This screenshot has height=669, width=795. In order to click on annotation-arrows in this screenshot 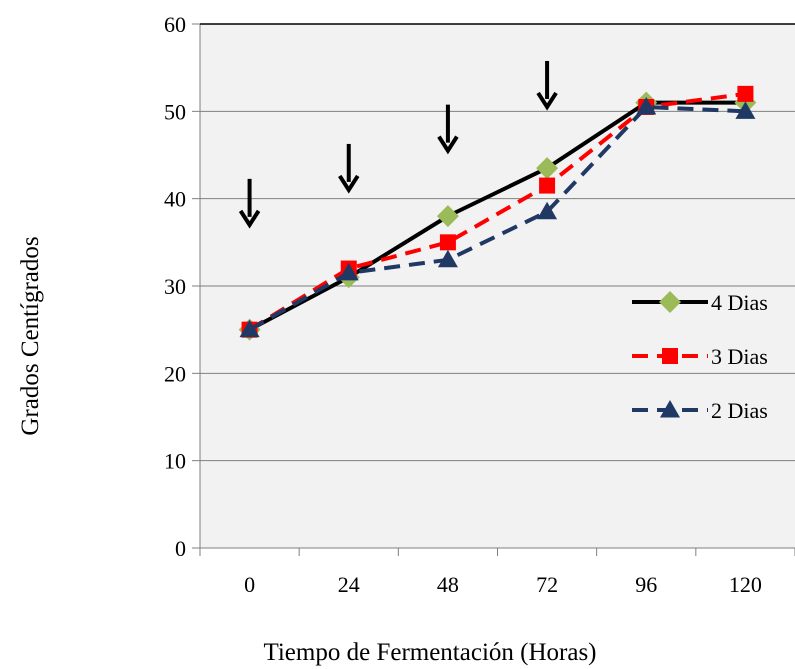, I will do `click(398, 144)`.